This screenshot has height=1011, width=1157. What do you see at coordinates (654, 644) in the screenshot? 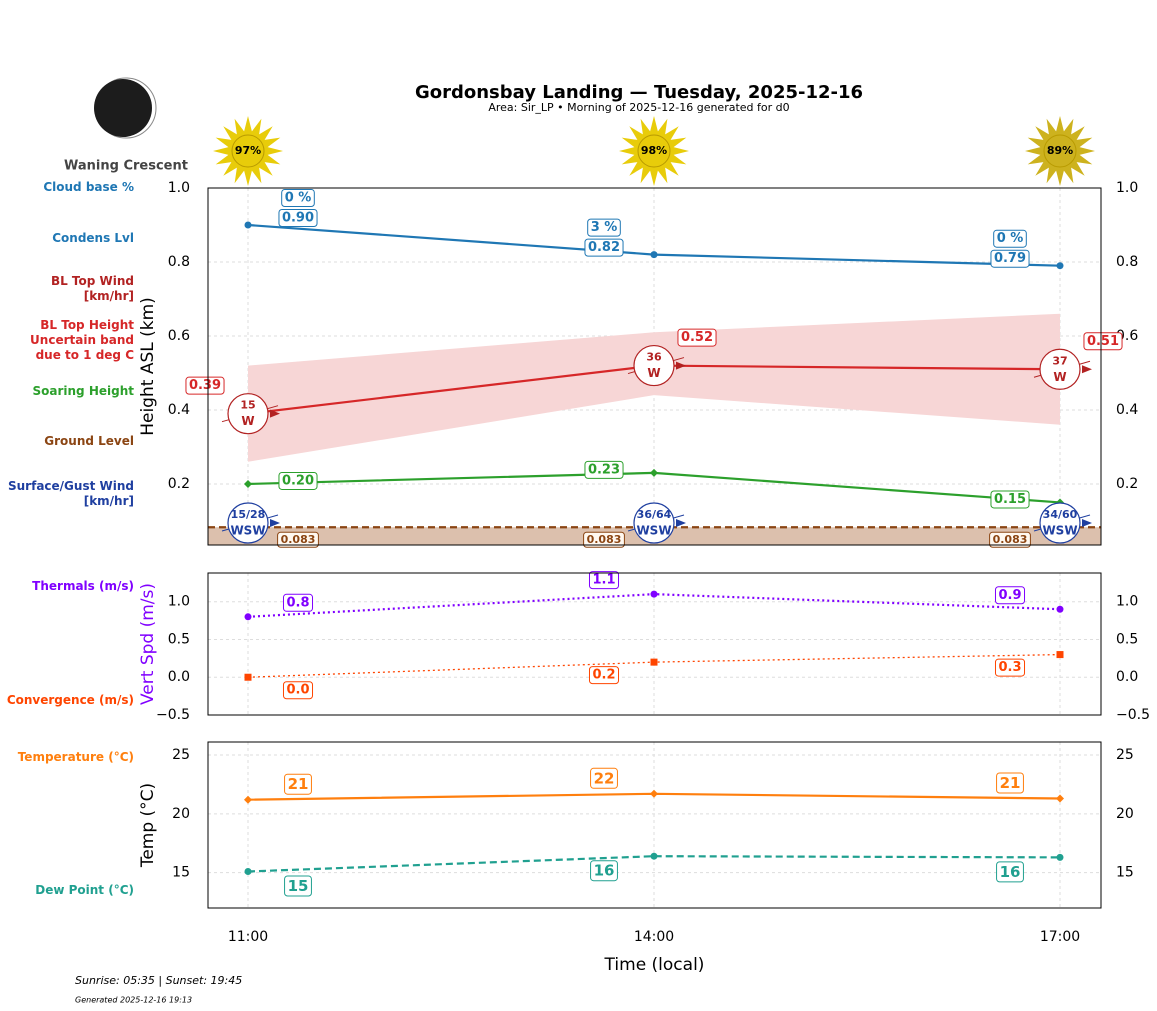
I see `plot-frame` at bounding box center [654, 644].